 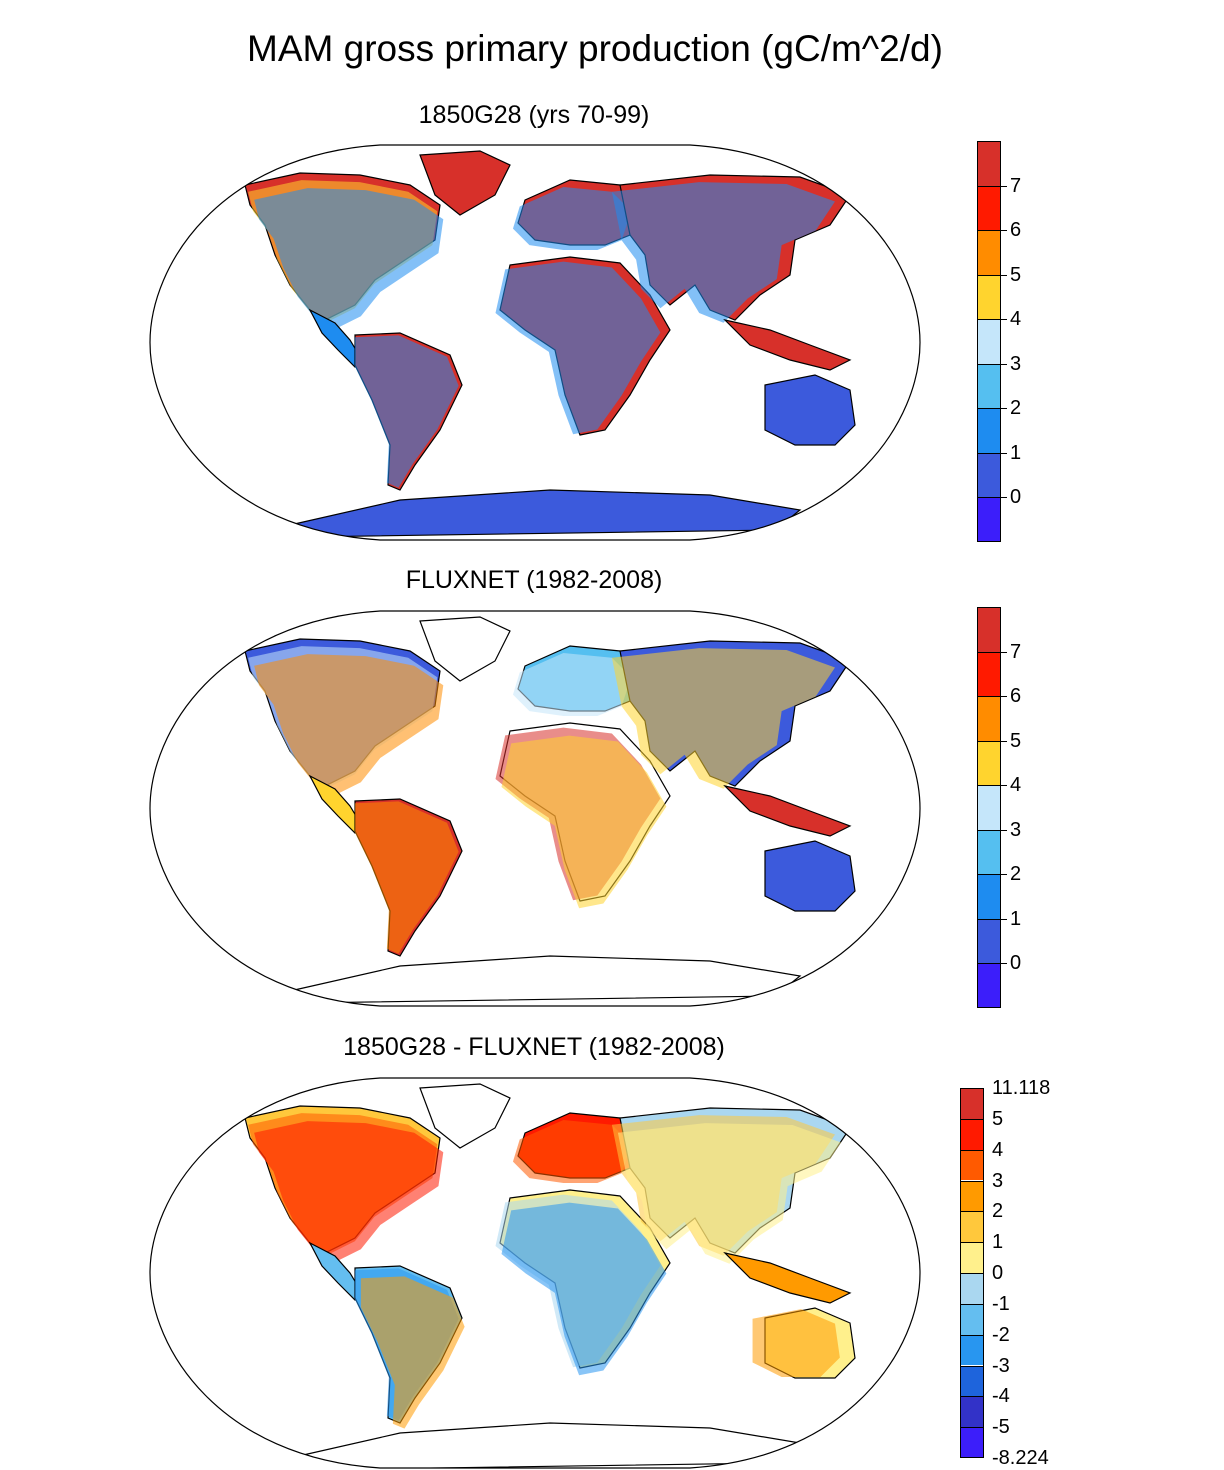 What do you see at coordinates (1022, 341) in the screenshot?
I see `colorbar-panel-1: 7 6 5 4 3 2 1 0` at bounding box center [1022, 341].